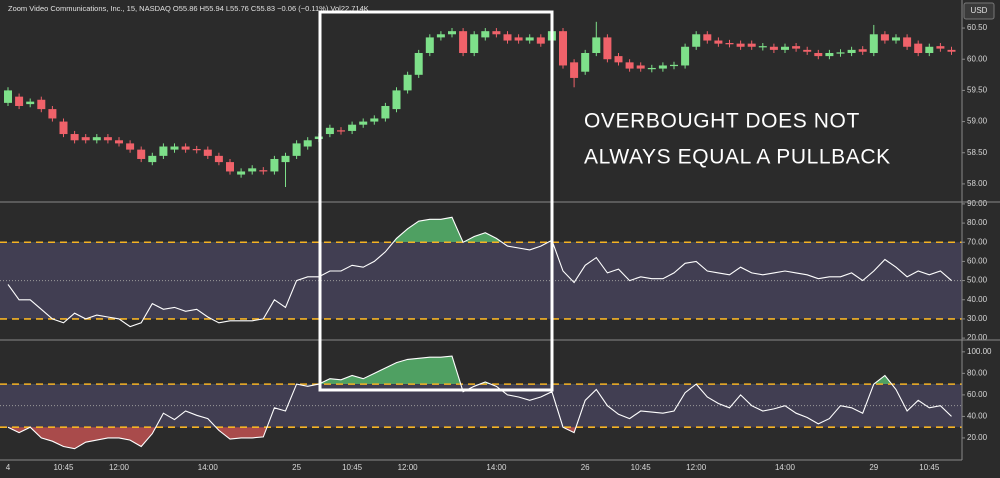 The image size is (1000, 478). I want to click on y-tick-label: 60.50, so click(977, 27).